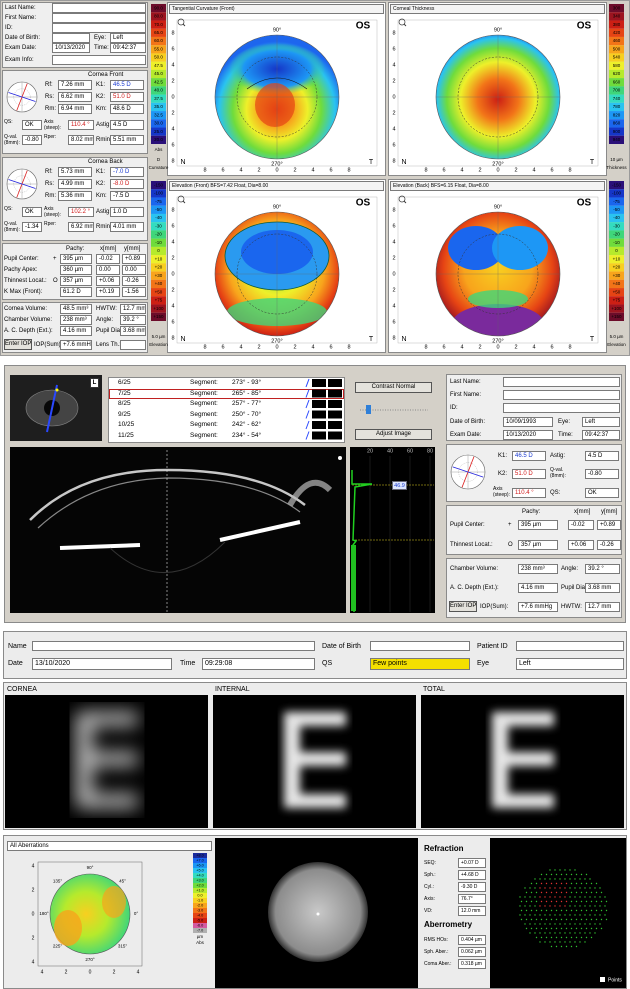 This screenshot has width=630, height=989. What do you see at coordinates (538, 525) in the screenshot?
I see `value-box: 395 µm` at bounding box center [538, 525].